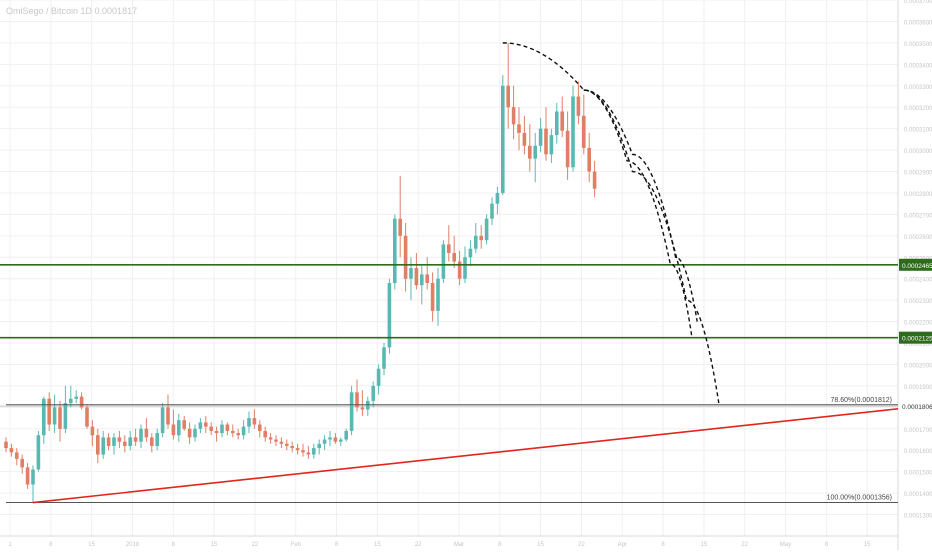 This screenshot has width=932, height=555. What do you see at coordinates (862, 400) in the screenshot?
I see `fib-level-label: 78.60%(0.0001812)` at bounding box center [862, 400].